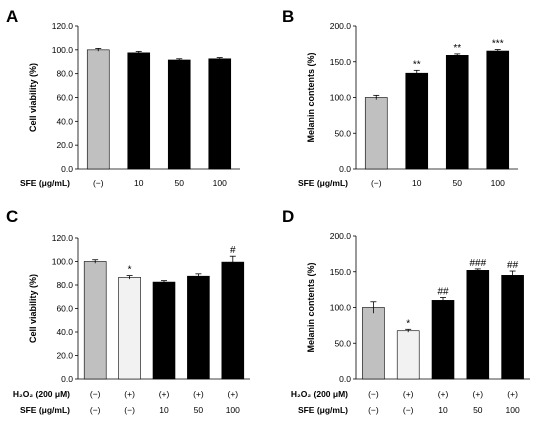 The height and width of the screenshot is (425, 550). What do you see at coordinates (233, 250) in the screenshot?
I see `significance-label: #` at bounding box center [233, 250].